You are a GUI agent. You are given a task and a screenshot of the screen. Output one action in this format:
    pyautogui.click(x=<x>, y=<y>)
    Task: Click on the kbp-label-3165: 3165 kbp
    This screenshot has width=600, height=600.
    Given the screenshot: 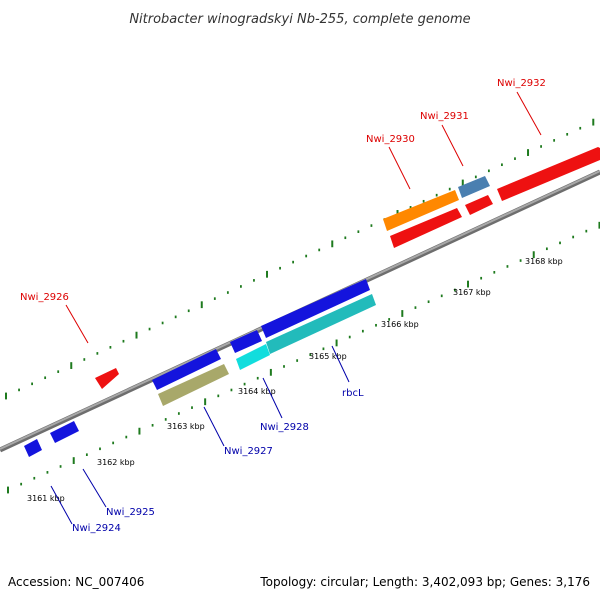 What is the action you would take?
    pyautogui.click(x=328, y=356)
    